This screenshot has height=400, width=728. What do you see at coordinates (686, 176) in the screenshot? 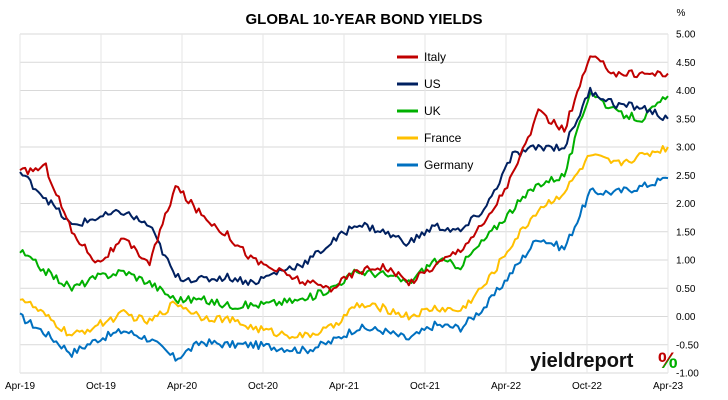
I see `y-tick-label: 2.50` at bounding box center [686, 176].